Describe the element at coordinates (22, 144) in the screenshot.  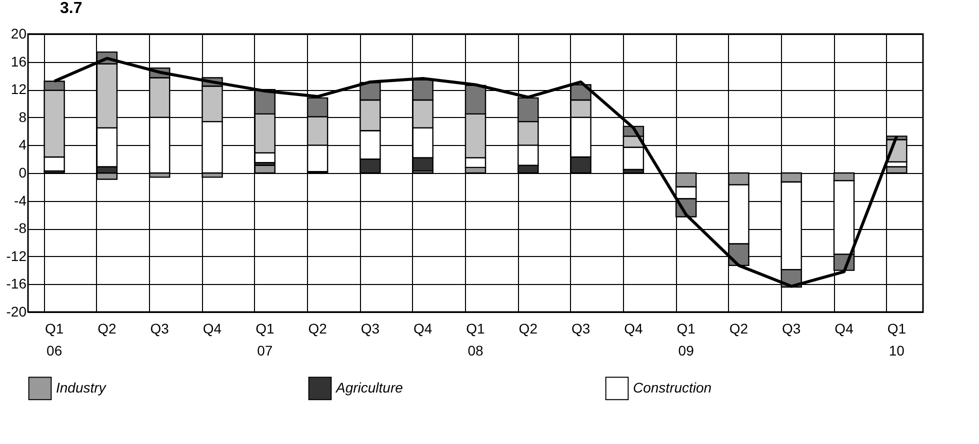
I see `y-tick-label: 4` at that location.